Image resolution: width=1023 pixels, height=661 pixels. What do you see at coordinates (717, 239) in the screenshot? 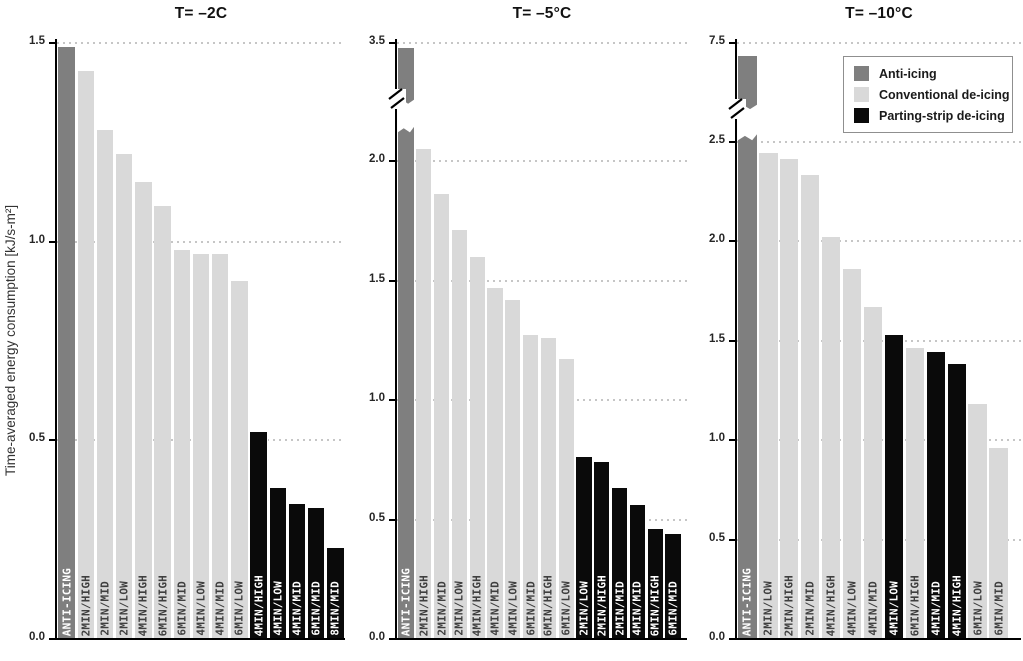
I see `y-tick-label: 2.0` at bounding box center [717, 239].